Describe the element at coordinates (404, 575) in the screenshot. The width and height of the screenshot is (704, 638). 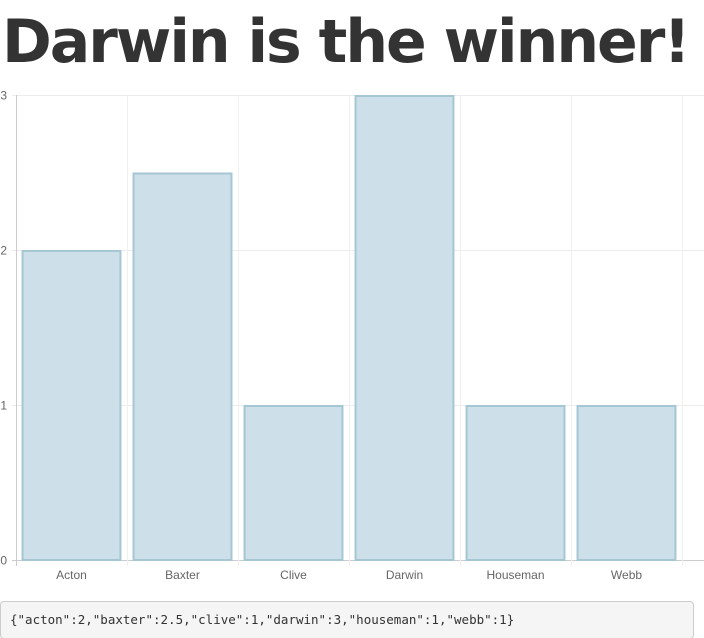
I see `x-tick-label: Darwin` at that location.